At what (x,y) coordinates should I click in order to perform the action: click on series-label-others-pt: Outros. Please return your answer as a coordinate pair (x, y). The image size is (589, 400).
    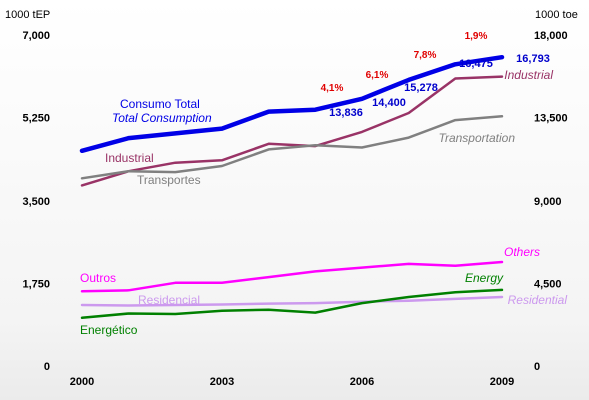
    Looking at the image, I should click on (98, 278).